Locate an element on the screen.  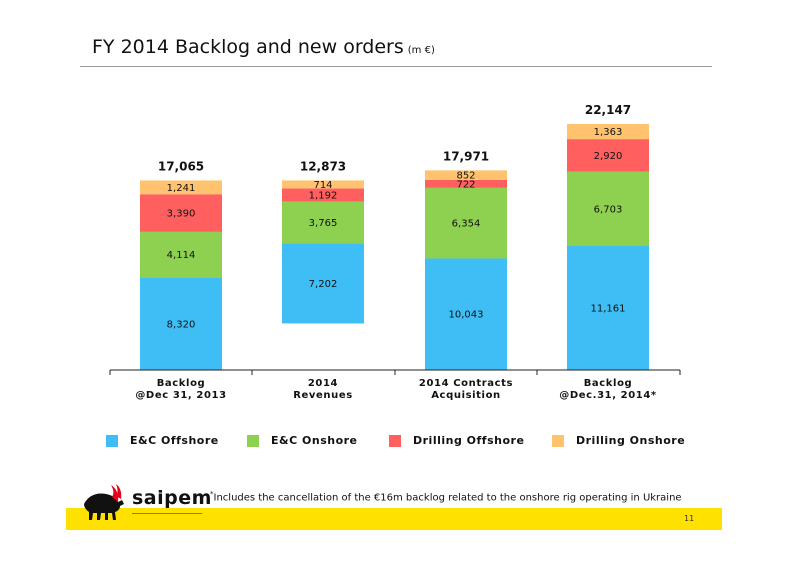
legend-item-ec-offshore: E&C Offshore is located at coordinates (162, 440).